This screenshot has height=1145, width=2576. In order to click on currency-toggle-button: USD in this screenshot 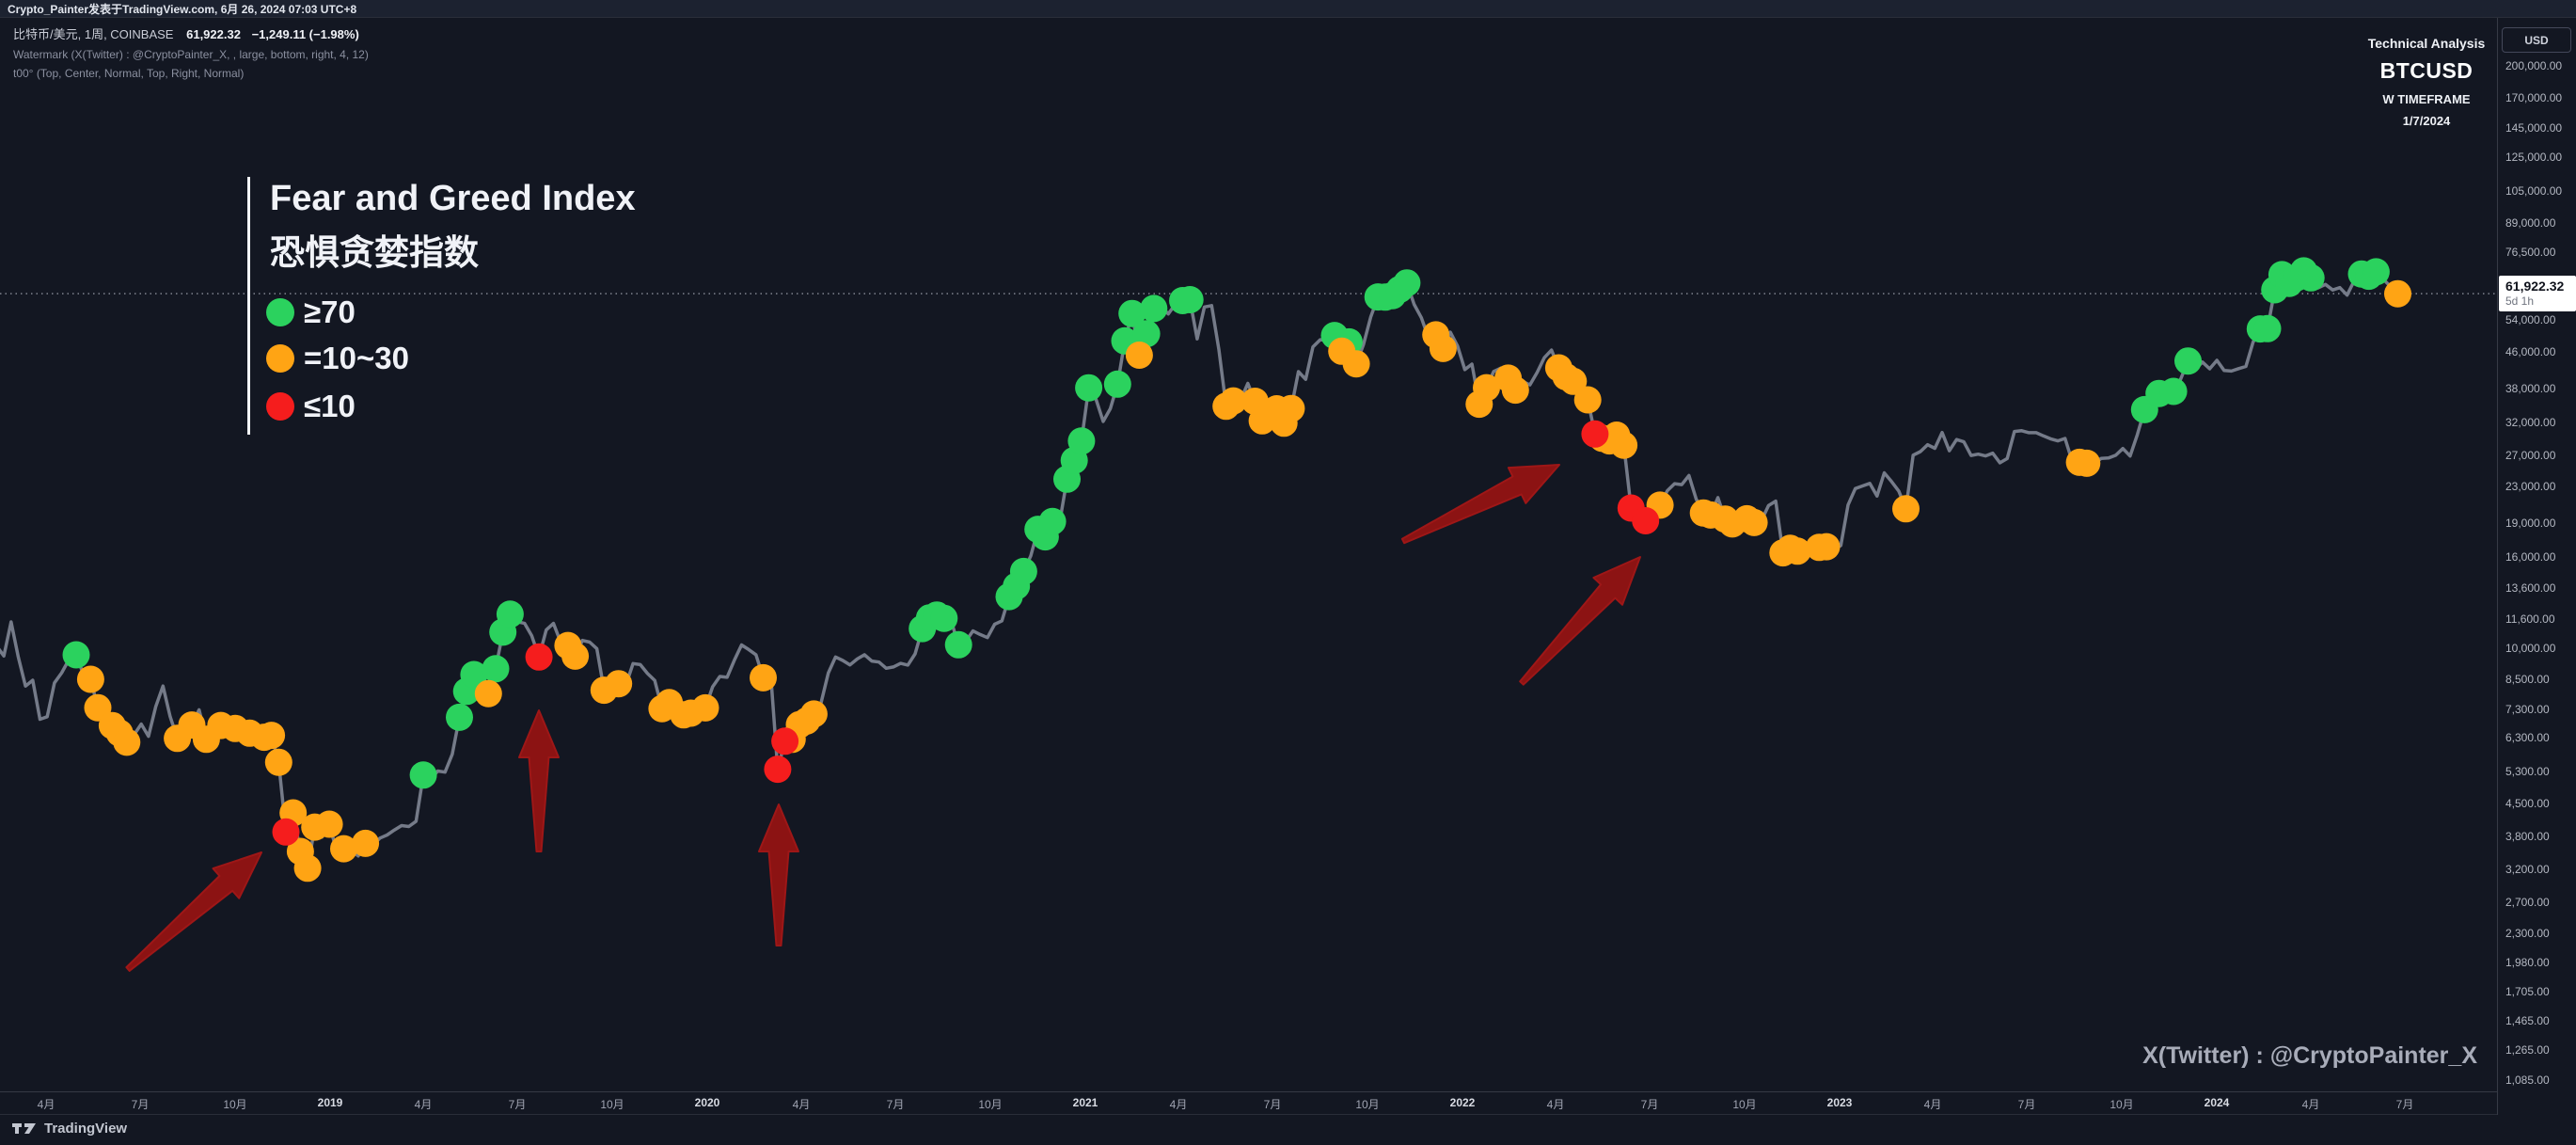, I will do `click(2536, 40)`.